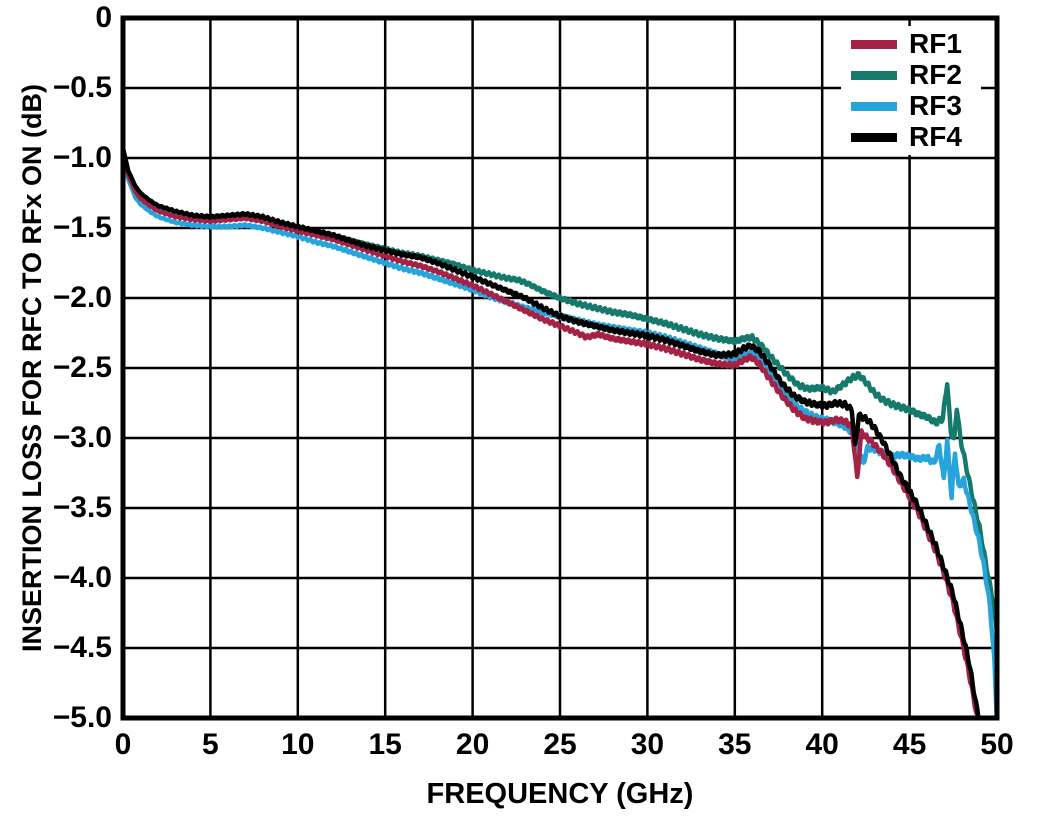 This screenshot has width=1041, height=822. I want to click on legend-swatch-rf3, so click(874, 106).